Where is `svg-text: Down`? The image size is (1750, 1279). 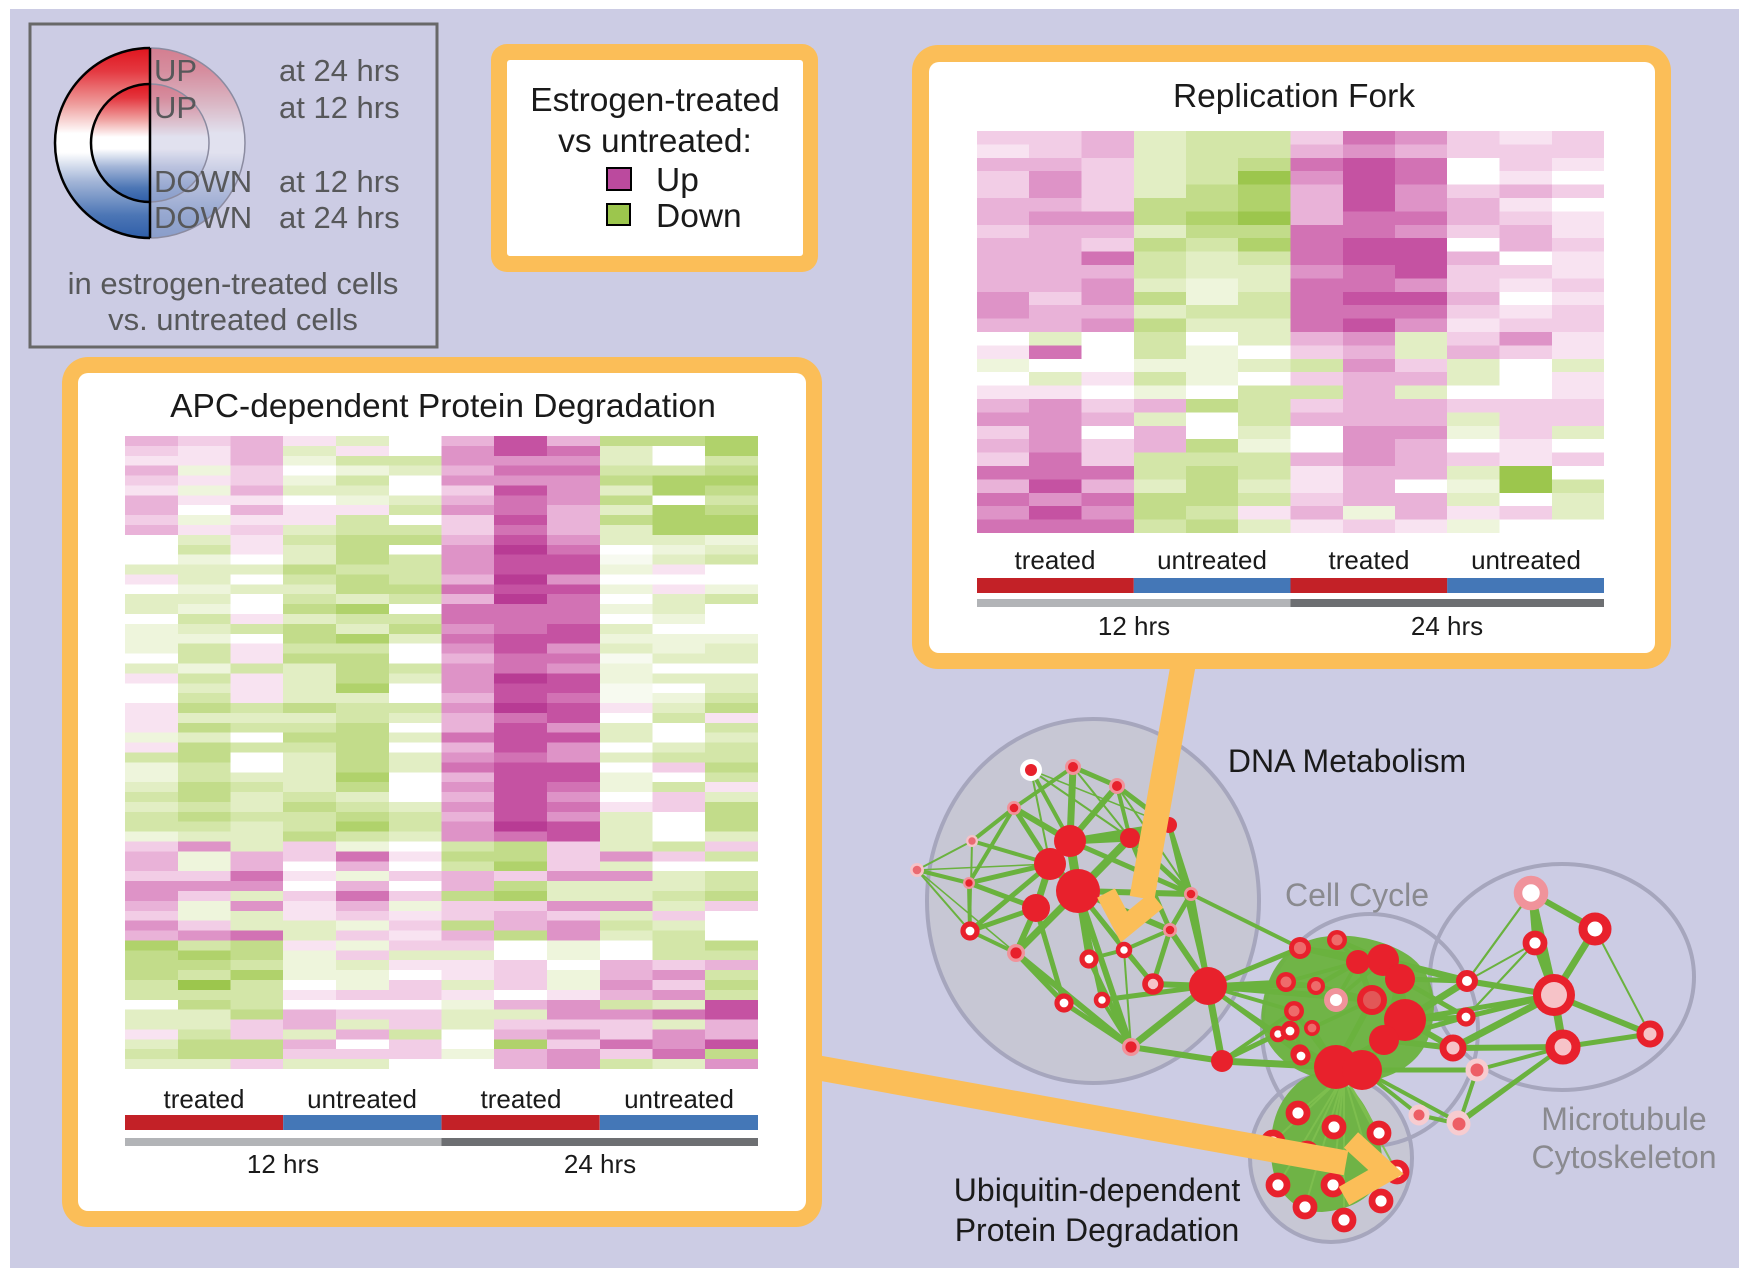 svg-text: Down is located at coordinates (699, 216).